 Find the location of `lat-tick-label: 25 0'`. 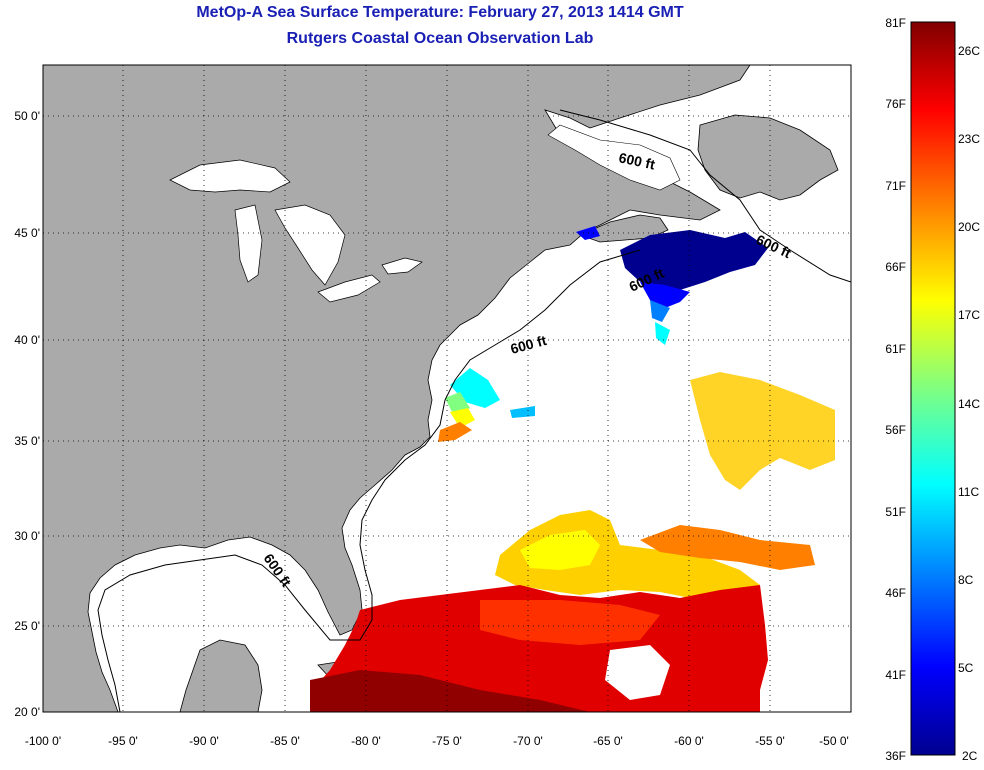

lat-tick-label: 25 0' is located at coordinates (27, 626).